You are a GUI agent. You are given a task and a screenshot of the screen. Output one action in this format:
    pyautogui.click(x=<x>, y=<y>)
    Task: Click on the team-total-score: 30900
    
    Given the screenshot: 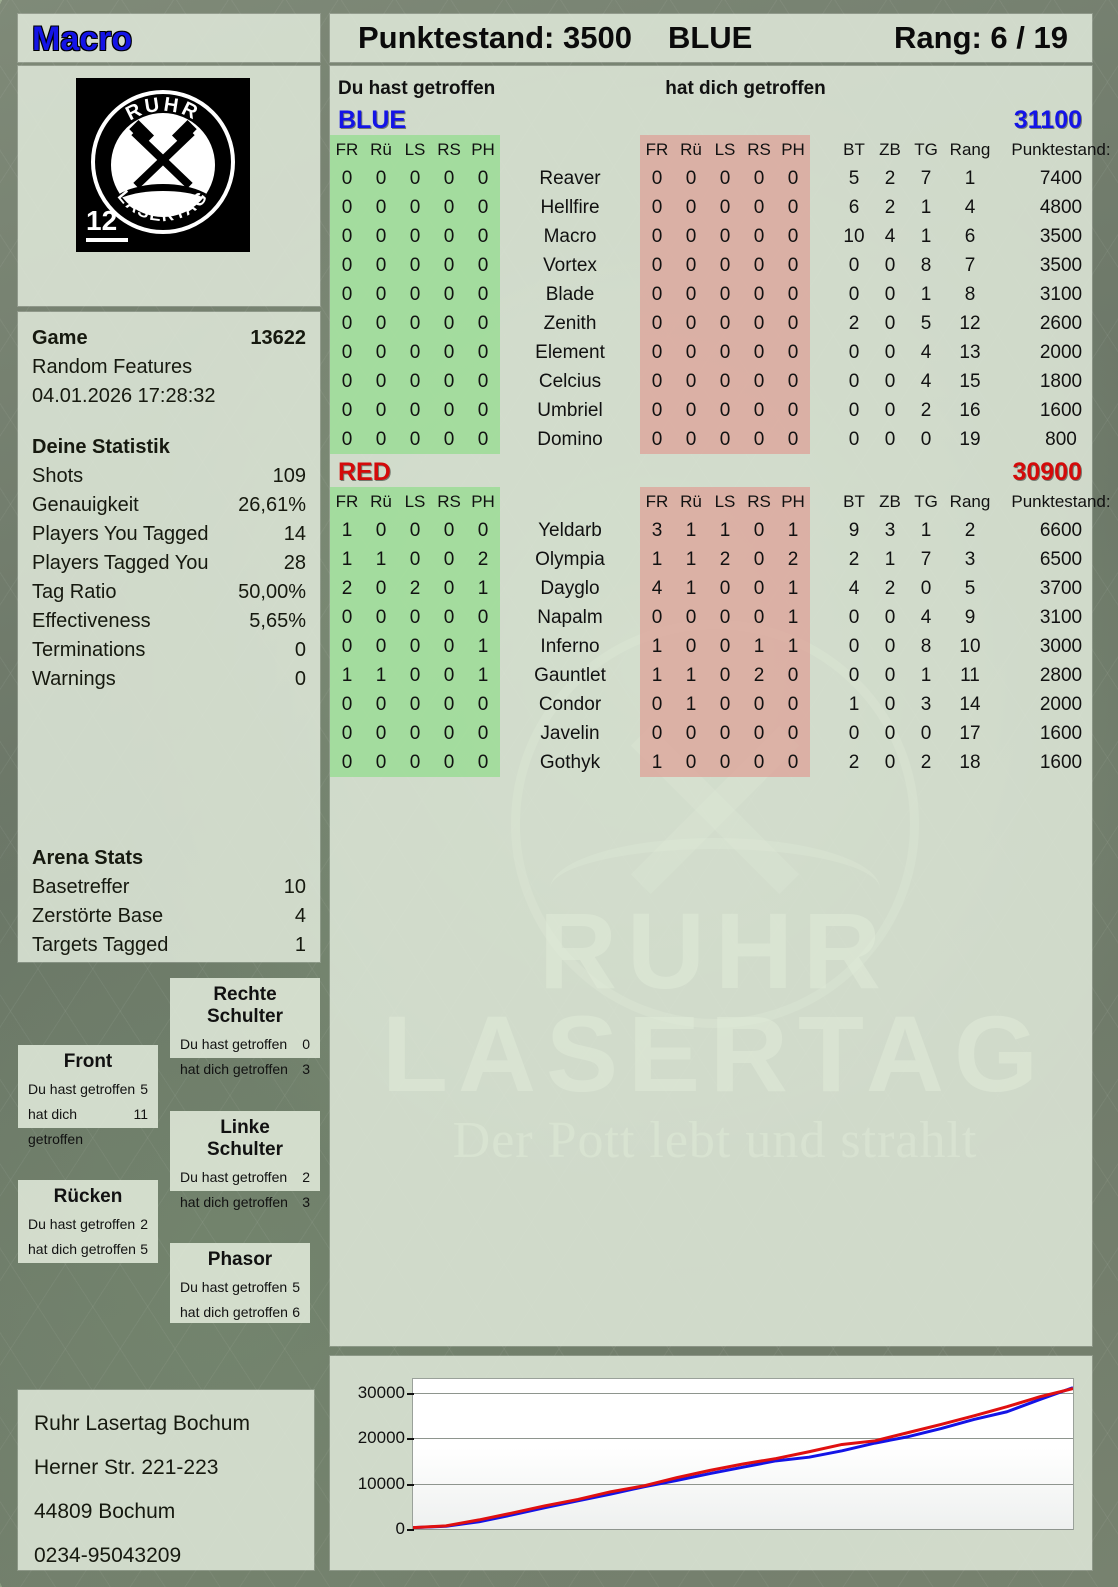 What is the action you would take?
    pyautogui.click(x=1047, y=472)
    